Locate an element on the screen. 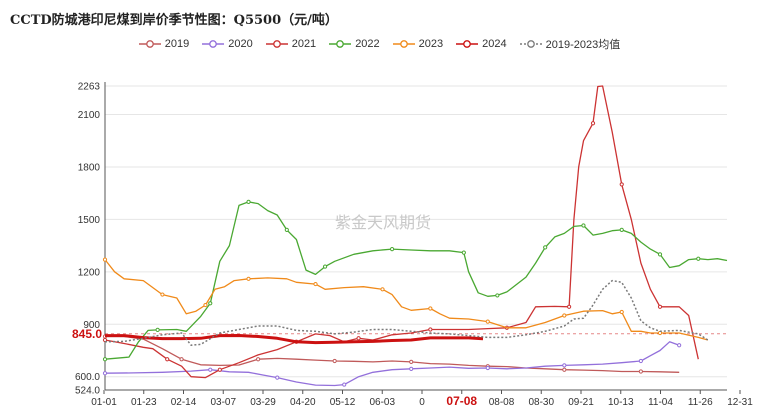 This screenshot has width=759, height=416. legend-label: 2019 is located at coordinates (177, 44).